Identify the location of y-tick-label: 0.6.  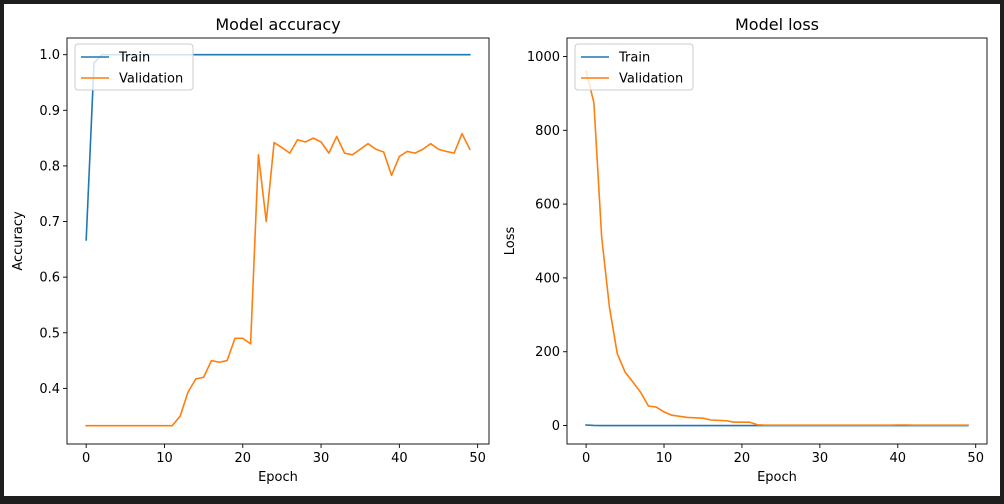
(49, 278).